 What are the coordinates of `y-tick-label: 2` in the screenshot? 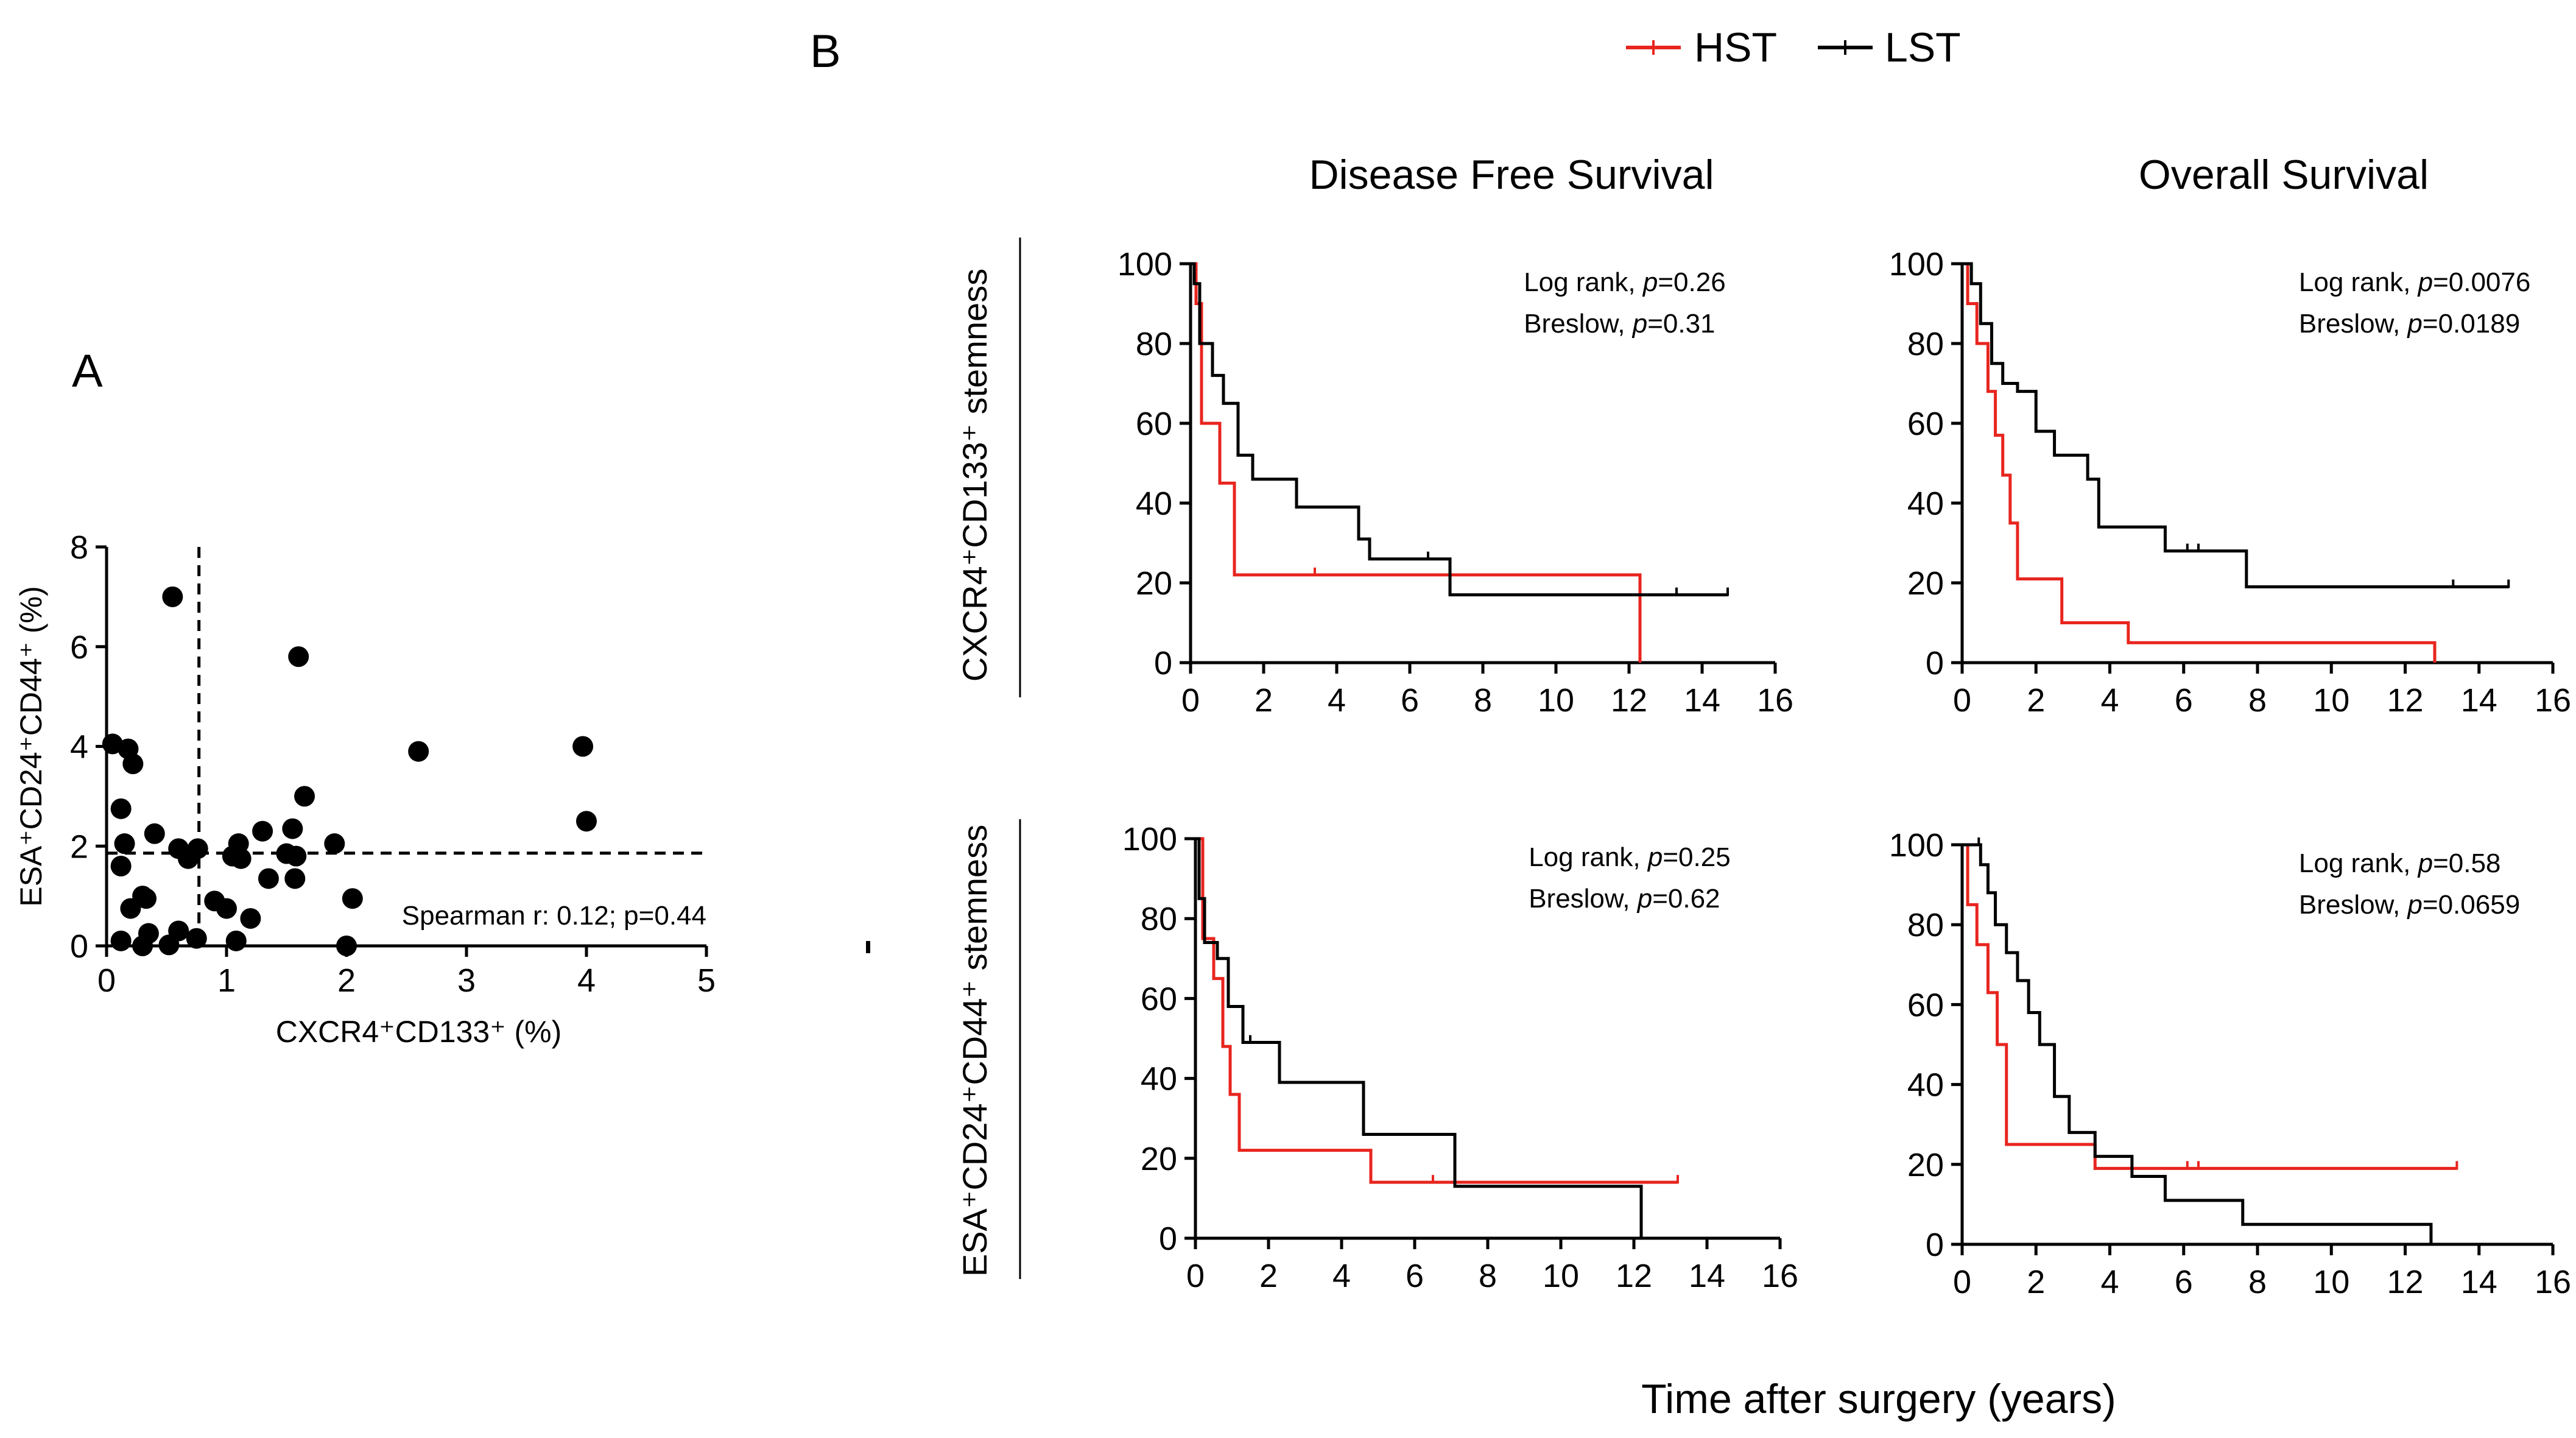 It's located at (79, 846).